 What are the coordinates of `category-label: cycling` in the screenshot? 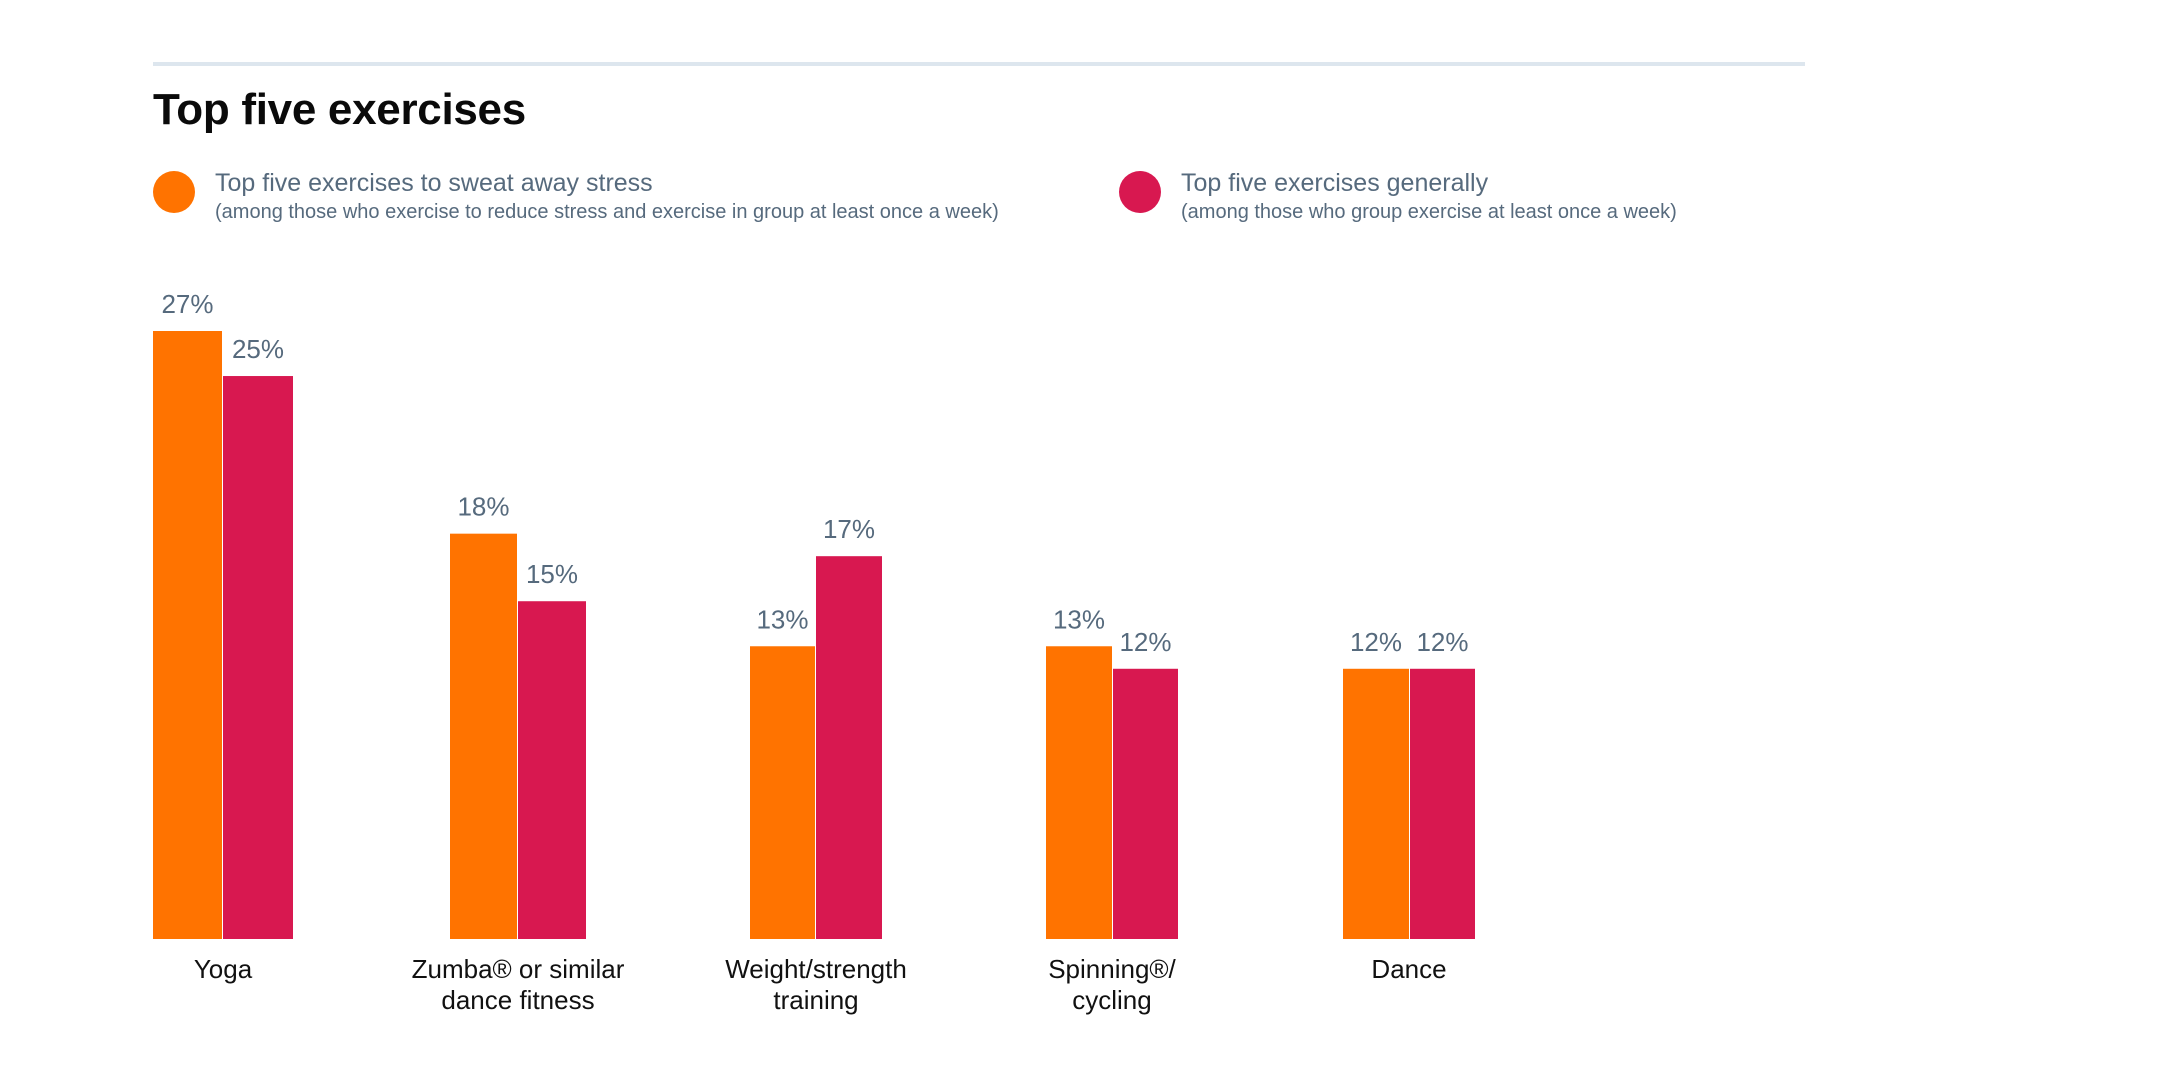 It's located at (1111, 1000).